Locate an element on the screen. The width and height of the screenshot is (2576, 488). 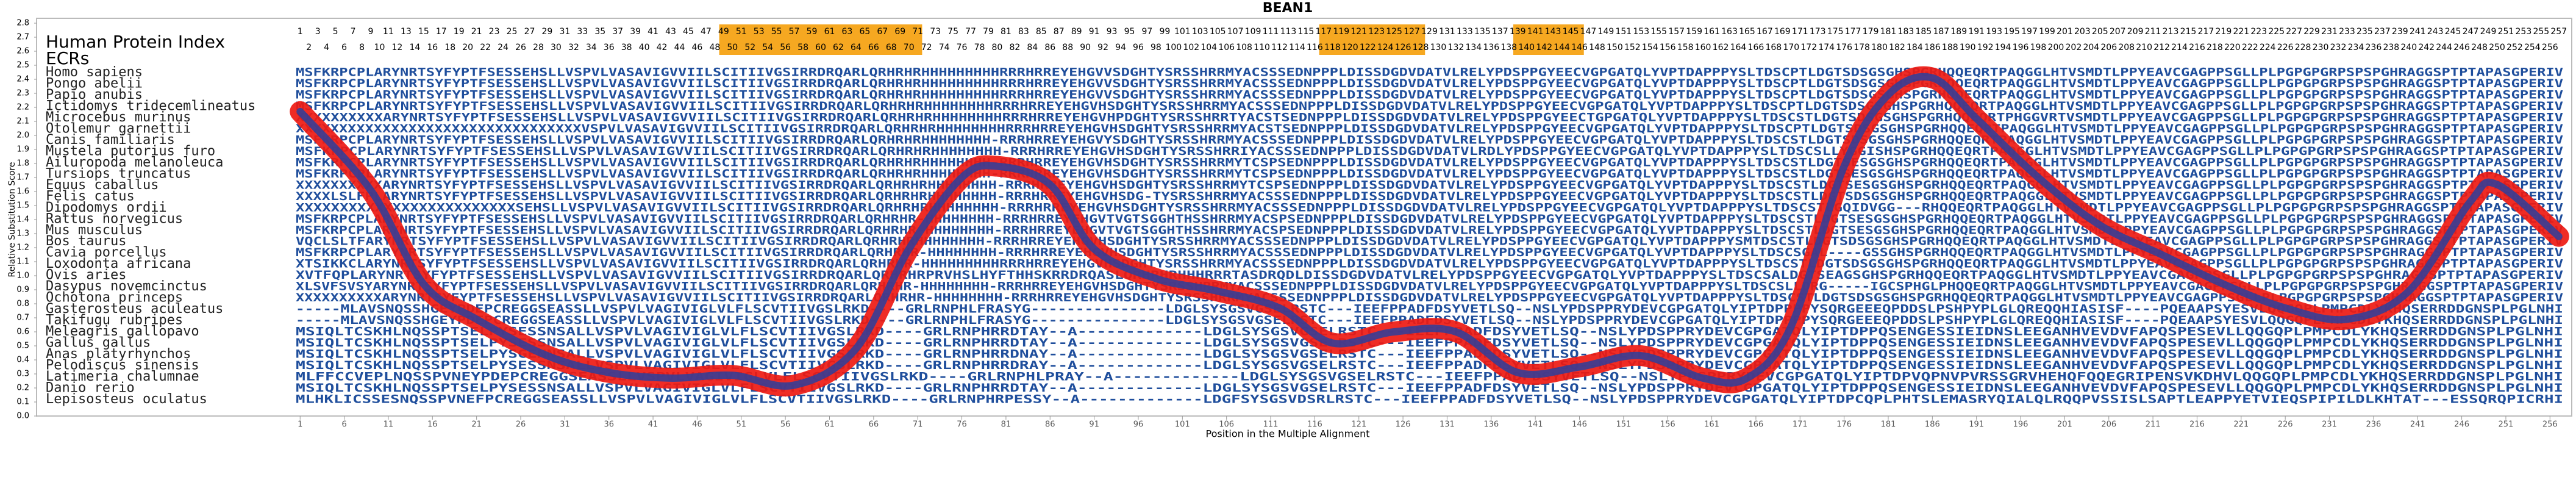
position-number: 146 is located at coordinates (1579, 47).